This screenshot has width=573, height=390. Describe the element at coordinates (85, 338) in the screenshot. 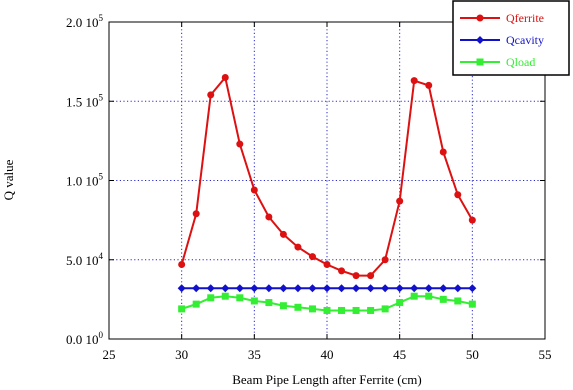

I see `y-tick-label: 0.0 100` at that location.